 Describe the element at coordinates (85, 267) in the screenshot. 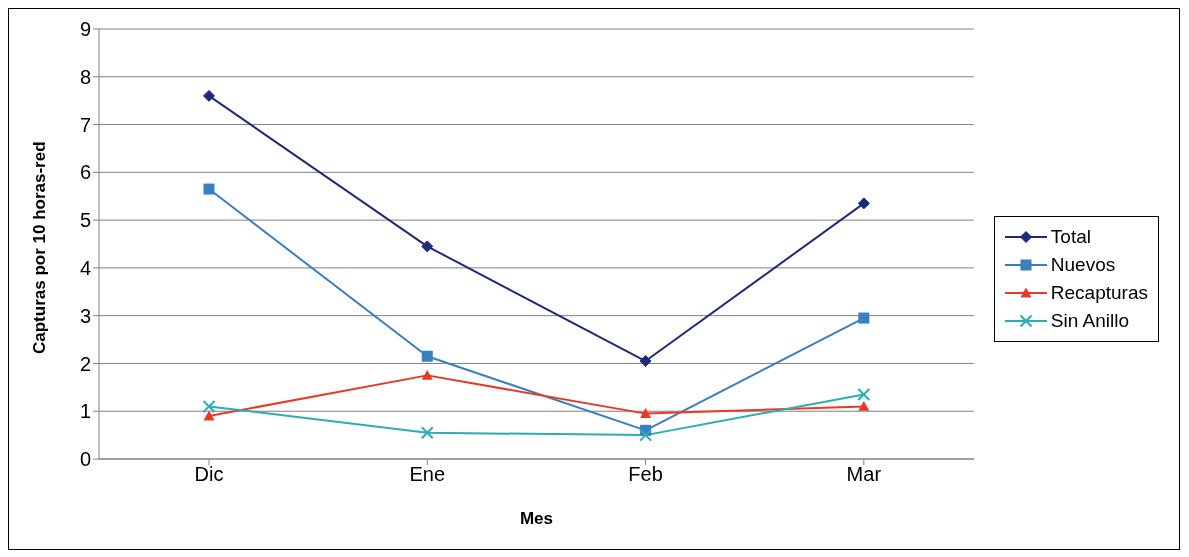

I see `y-tick-label: 4` at that location.